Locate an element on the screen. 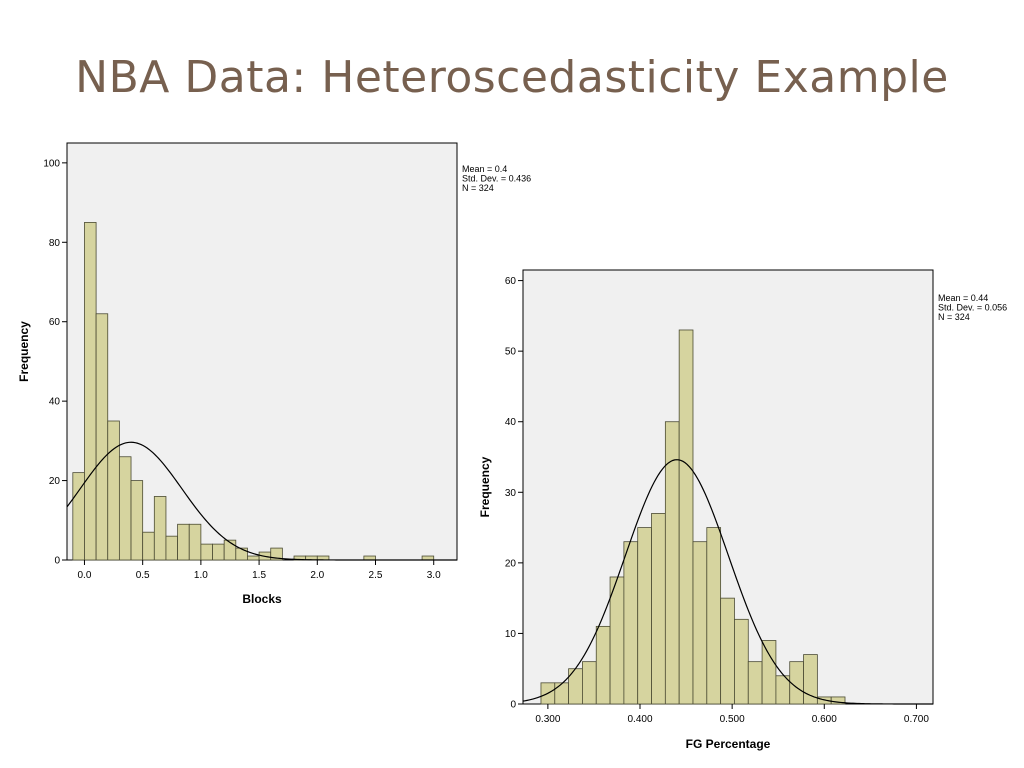 This screenshot has width=1024, height=768. stats-line: Std. Dev. = 0.436 is located at coordinates (496, 179).